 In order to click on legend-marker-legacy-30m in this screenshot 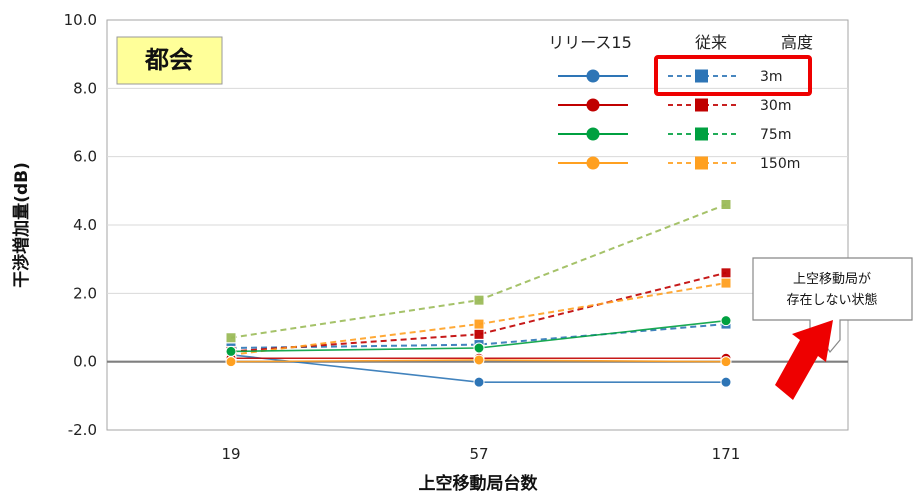, I will do `click(701, 105)`.